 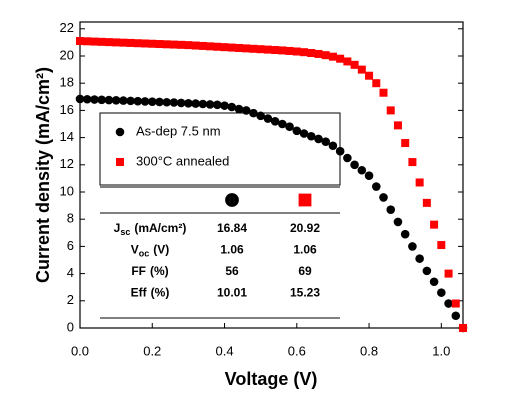 I want to click on x-tick-label: 0.6, so click(x=297, y=350).